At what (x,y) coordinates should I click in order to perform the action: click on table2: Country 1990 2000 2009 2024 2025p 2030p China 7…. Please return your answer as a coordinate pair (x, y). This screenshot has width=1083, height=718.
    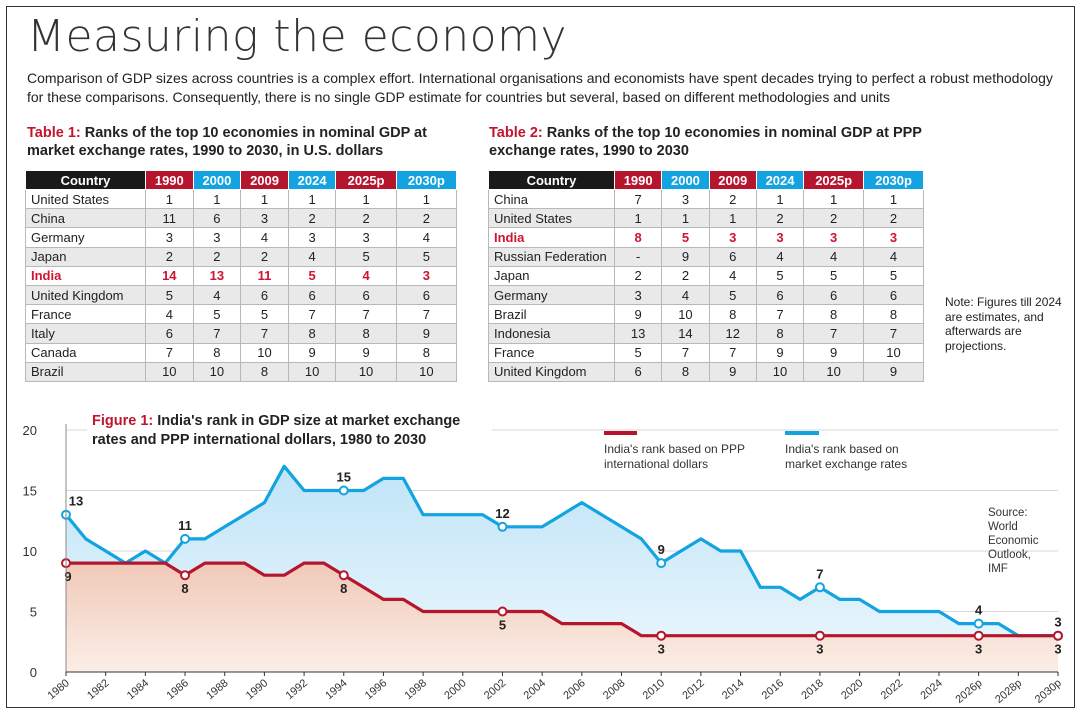
    Looking at the image, I should click on (706, 276).